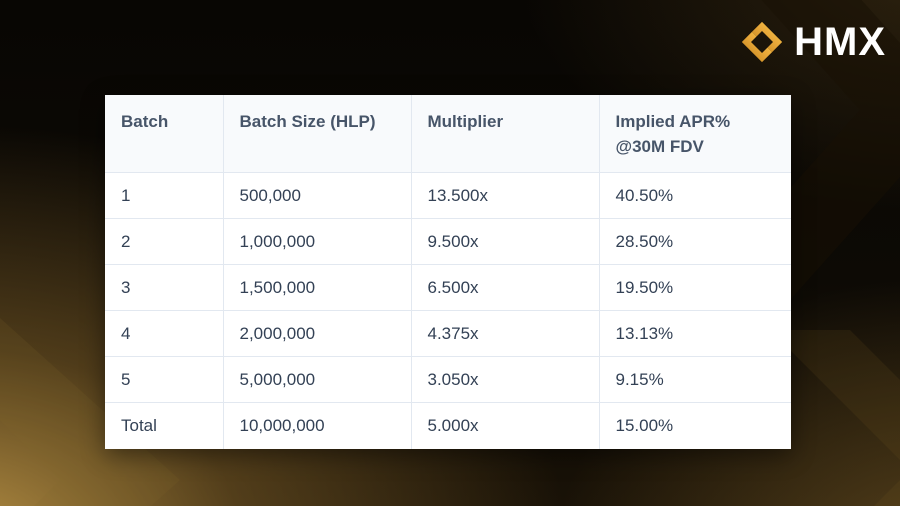 This screenshot has width=900, height=506. I want to click on header-cell-implied-apr: Implied APR% @30M FDV, so click(694, 134).